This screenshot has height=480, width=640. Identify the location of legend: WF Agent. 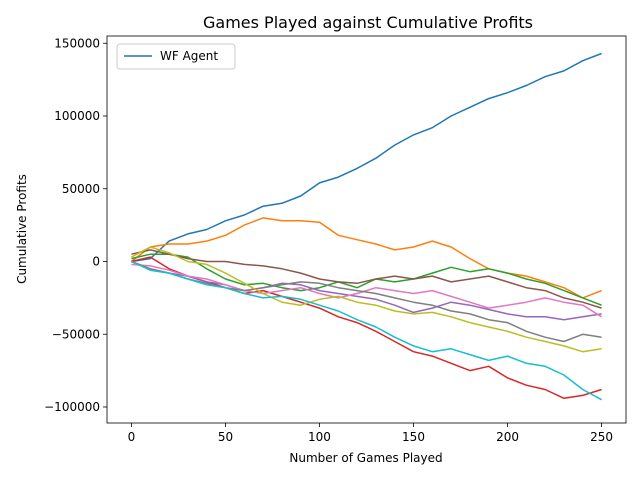
(176, 56).